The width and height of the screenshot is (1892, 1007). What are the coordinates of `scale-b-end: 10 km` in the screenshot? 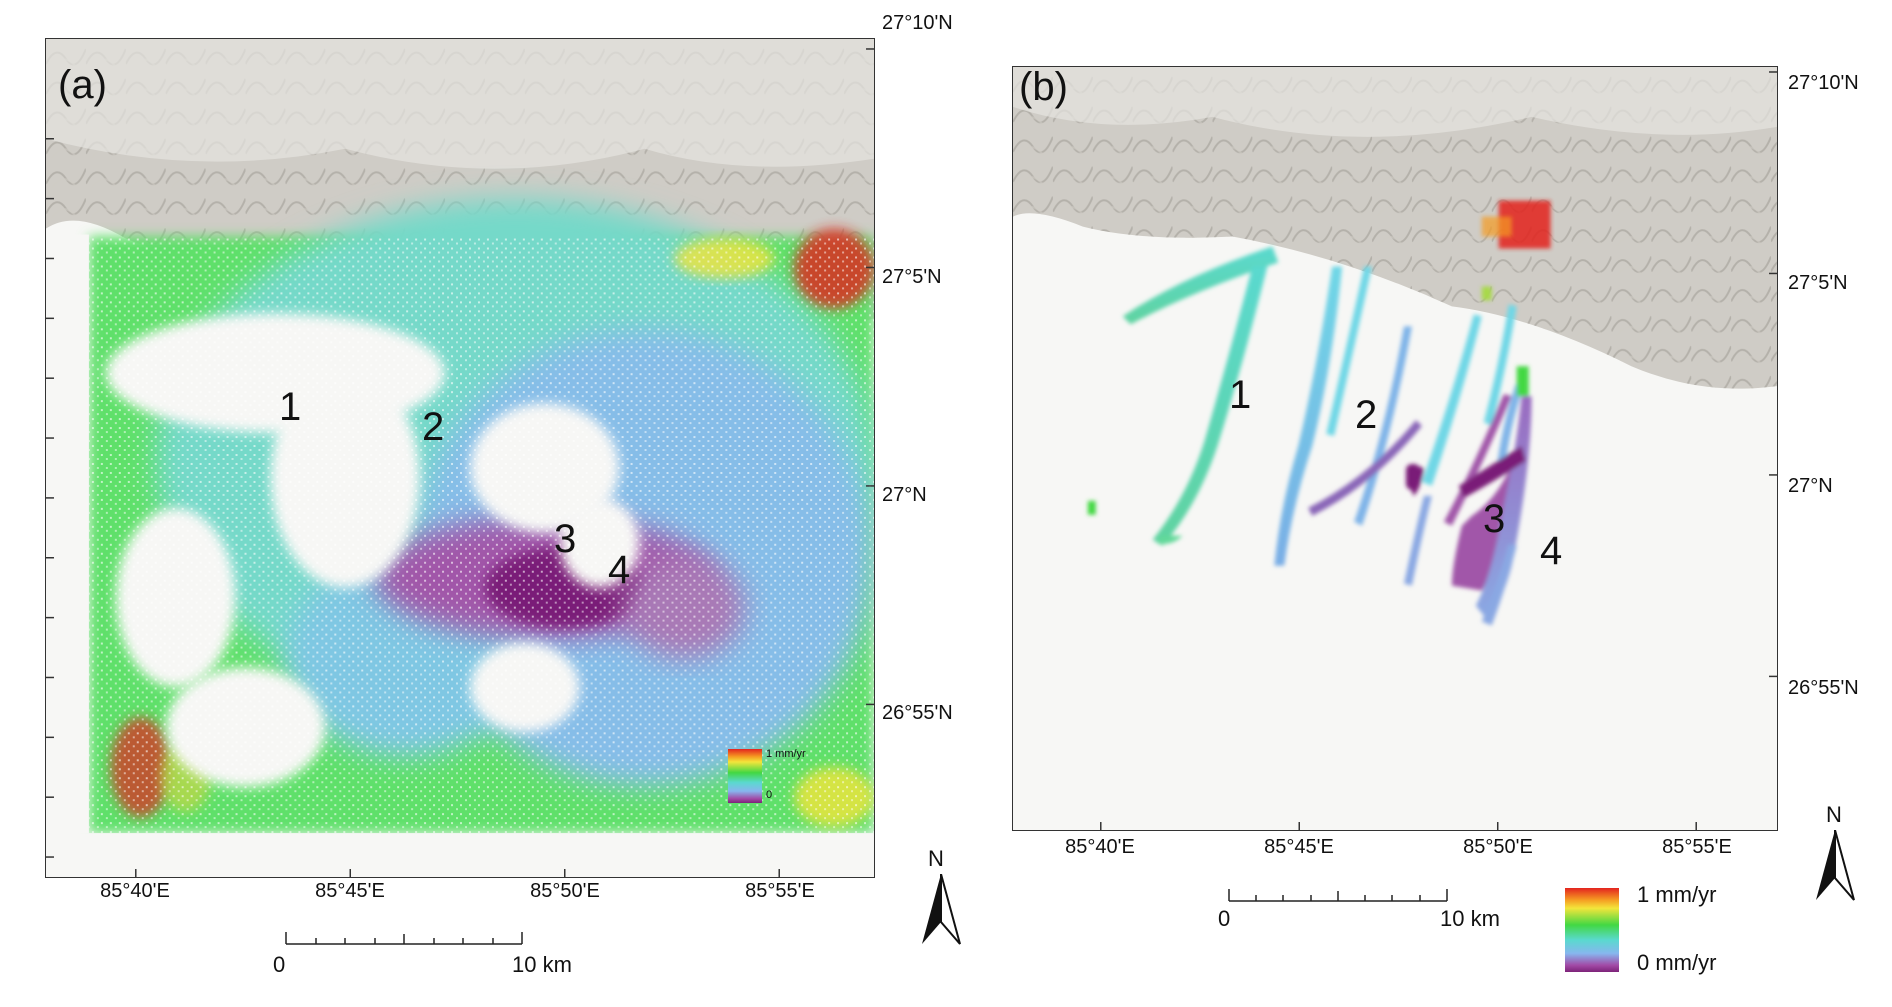 It's located at (1470, 918).